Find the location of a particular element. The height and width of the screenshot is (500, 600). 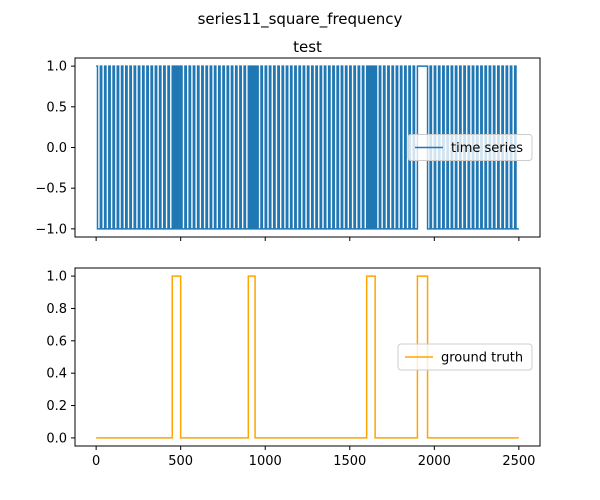

y-tick-label: 0.2 is located at coordinates (56, 406).